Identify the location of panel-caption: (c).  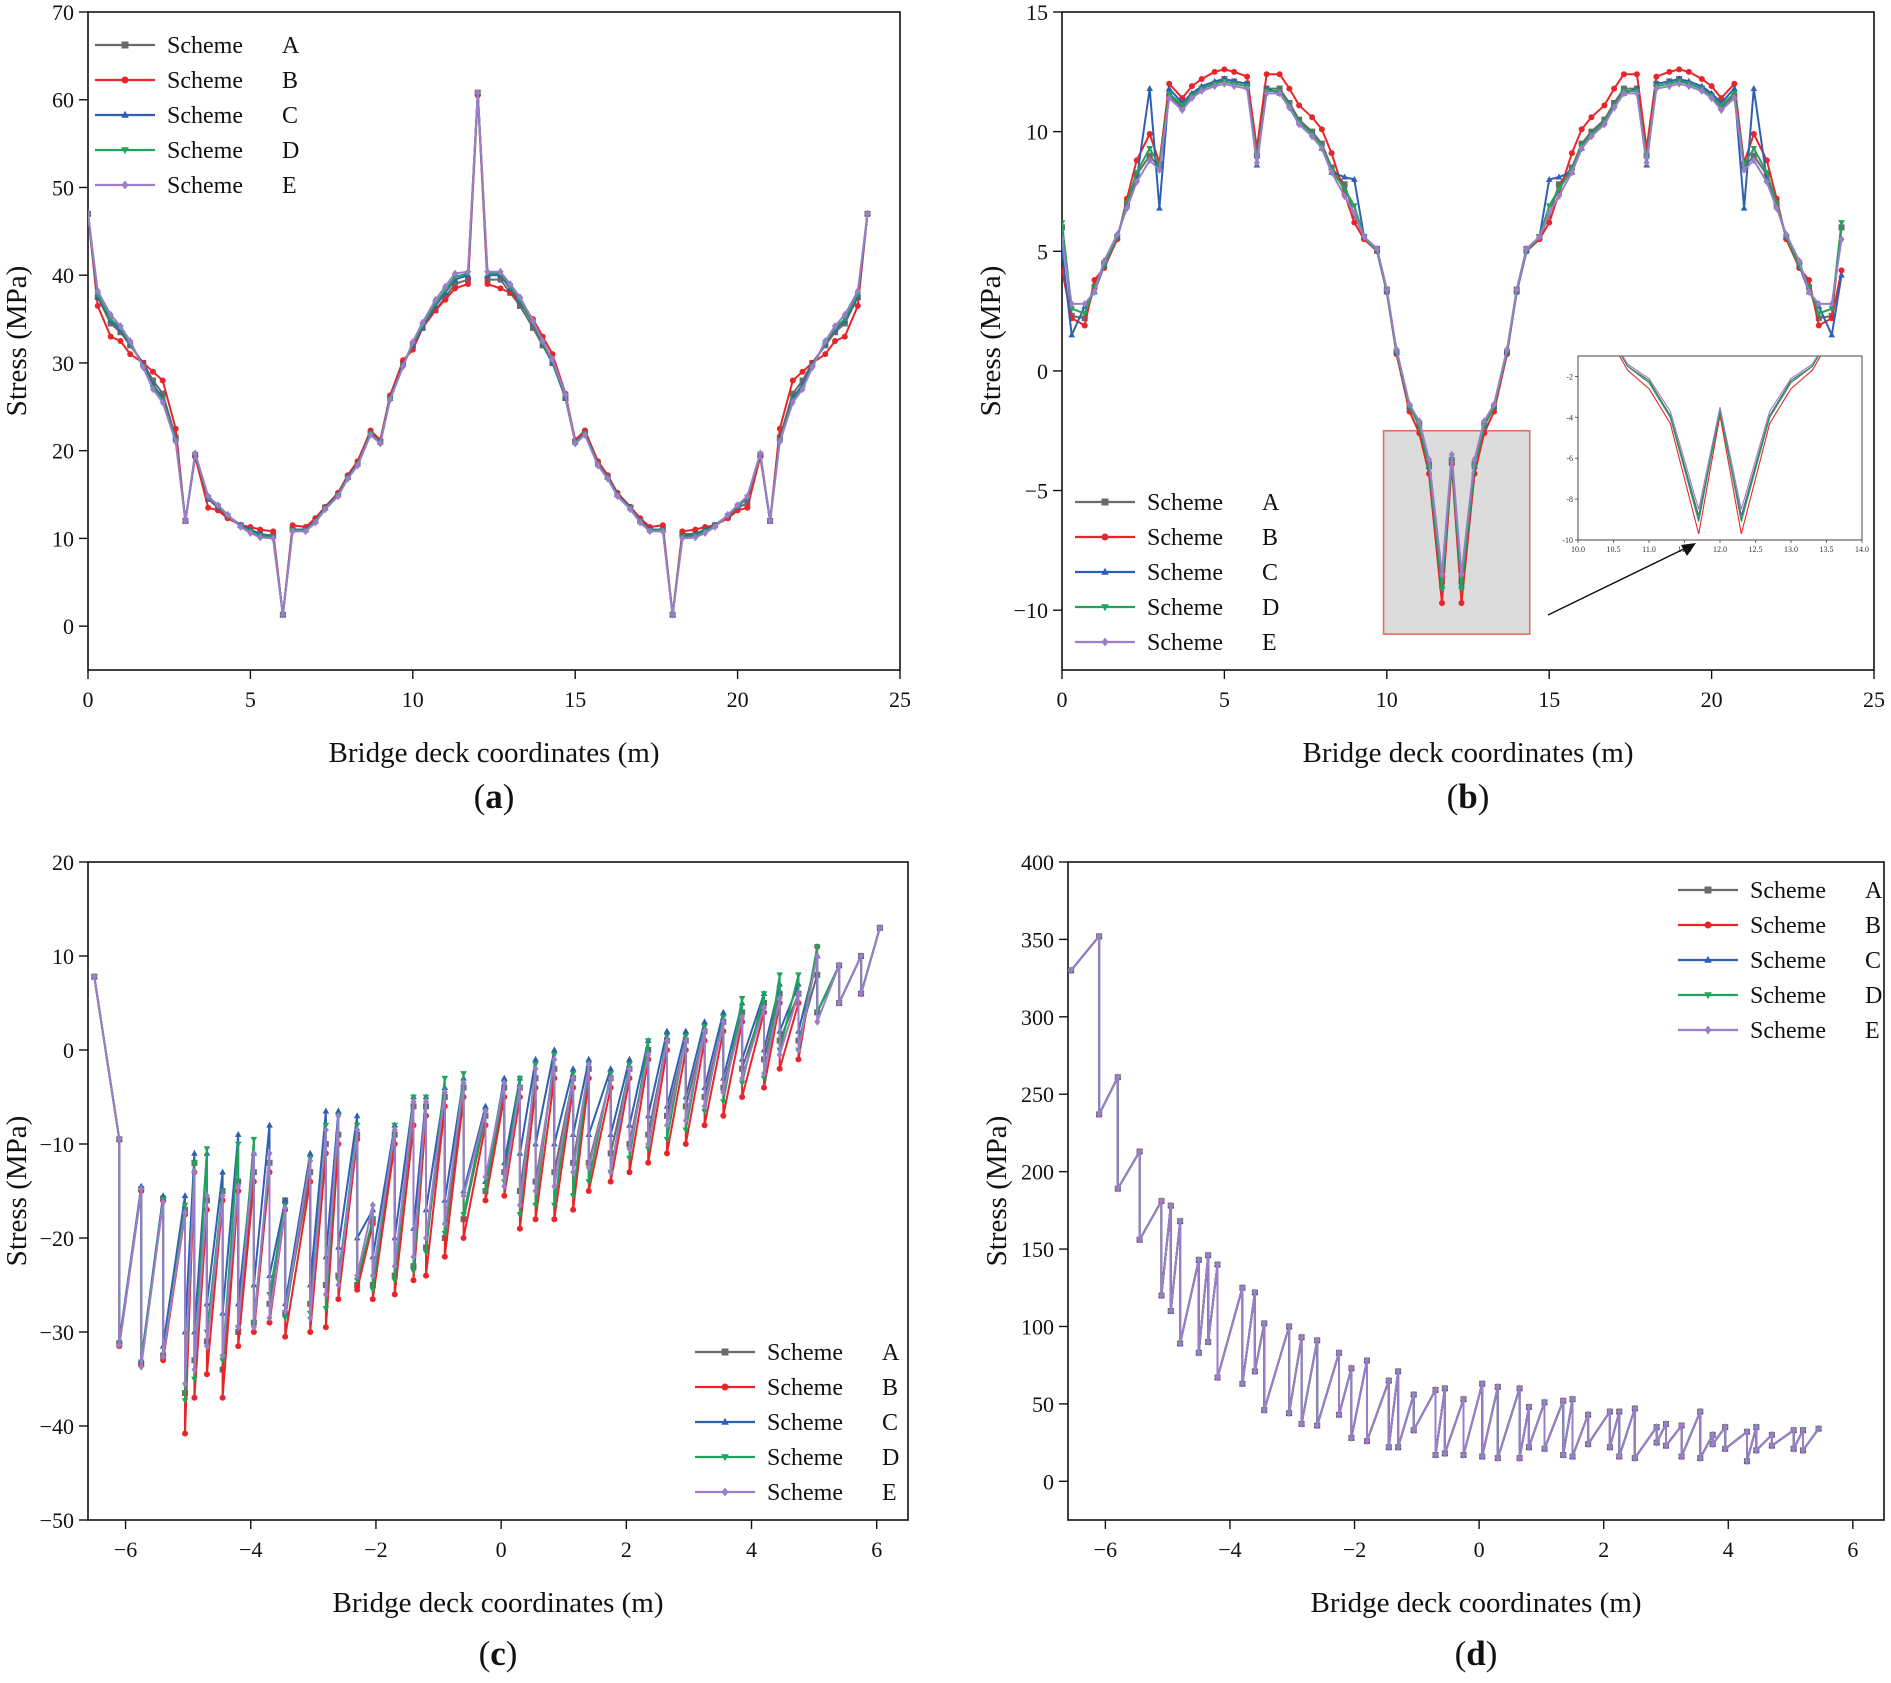
(498, 1653).